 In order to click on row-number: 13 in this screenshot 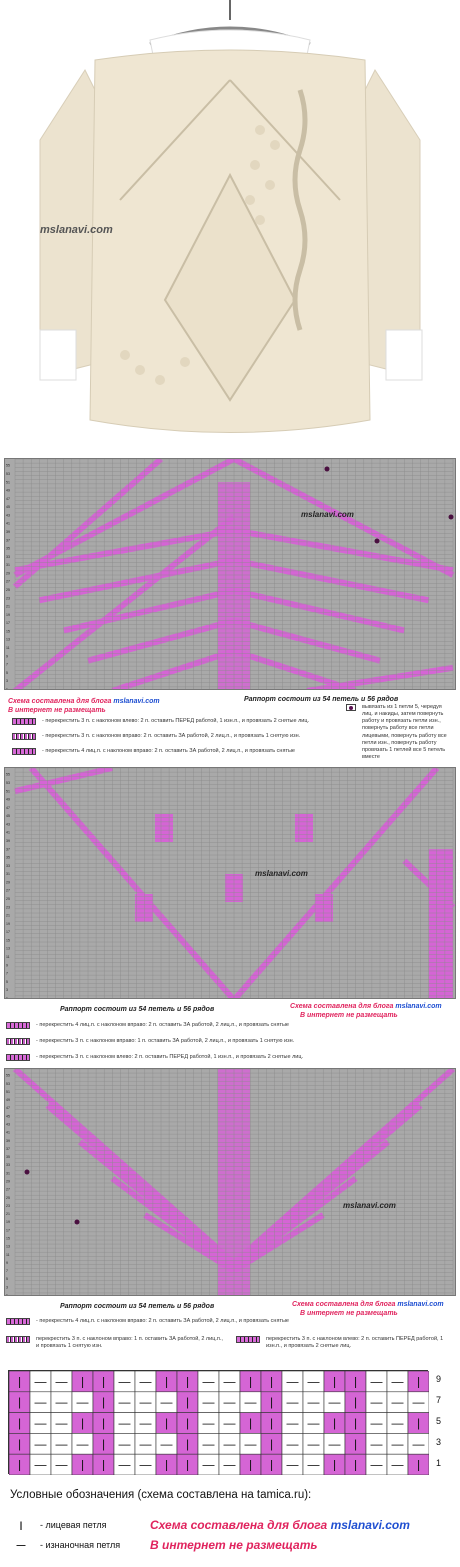, I will do `click(8, 949)`.